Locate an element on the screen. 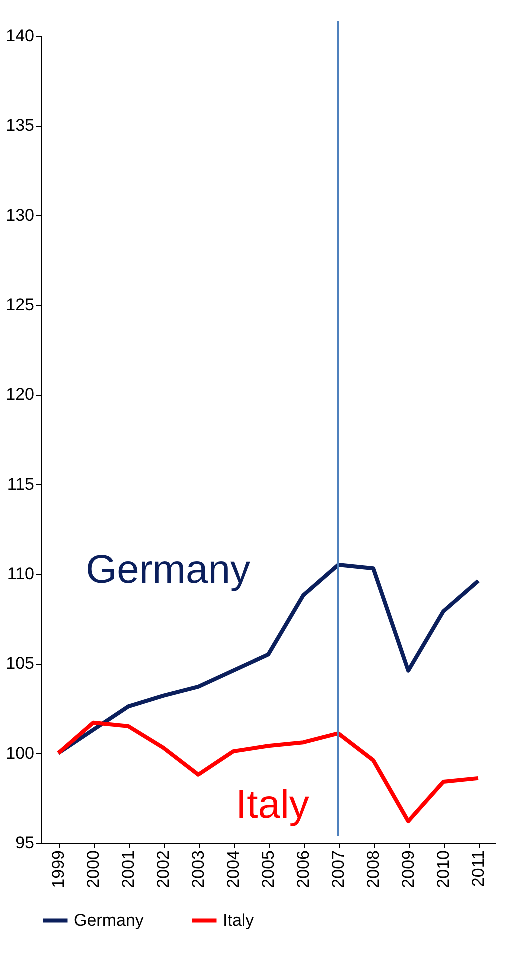  x-tick-label: 1999 is located at coordinates (58, 869).